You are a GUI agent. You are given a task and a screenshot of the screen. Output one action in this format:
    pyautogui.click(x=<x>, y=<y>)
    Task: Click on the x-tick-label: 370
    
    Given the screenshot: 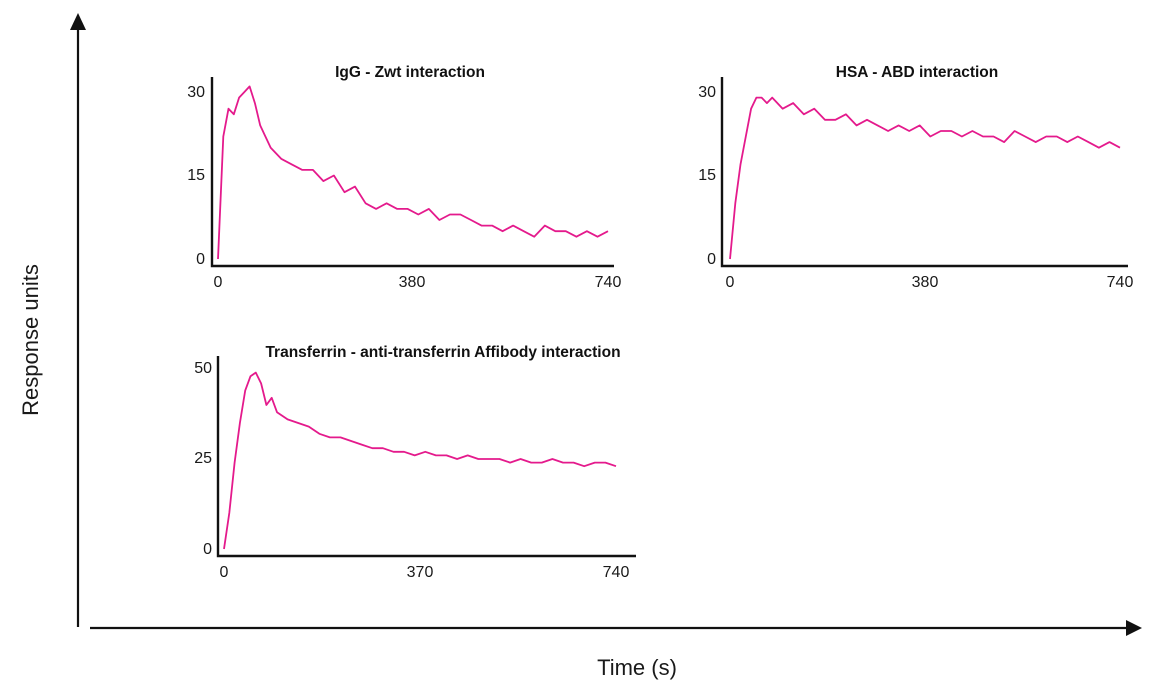 What is the action you would take?
    pyautogui.click(x=420, y=572)
    